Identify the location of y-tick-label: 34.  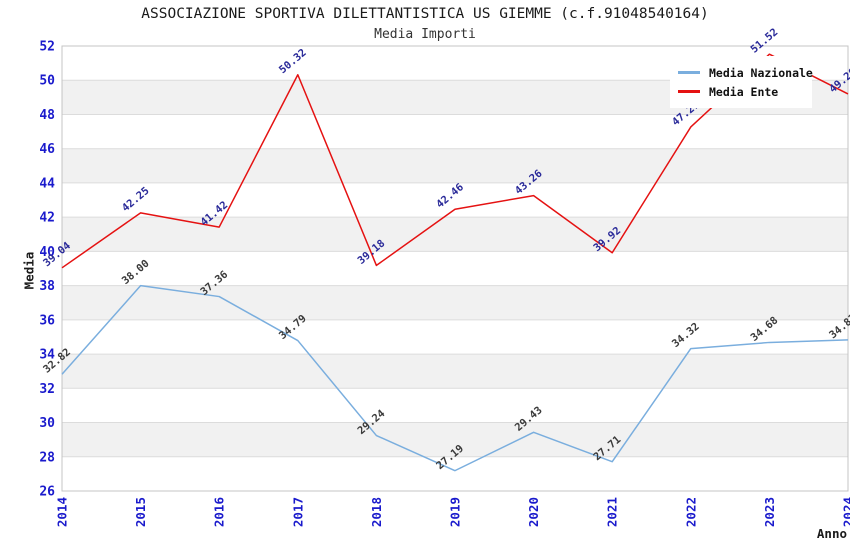
(47, 355).